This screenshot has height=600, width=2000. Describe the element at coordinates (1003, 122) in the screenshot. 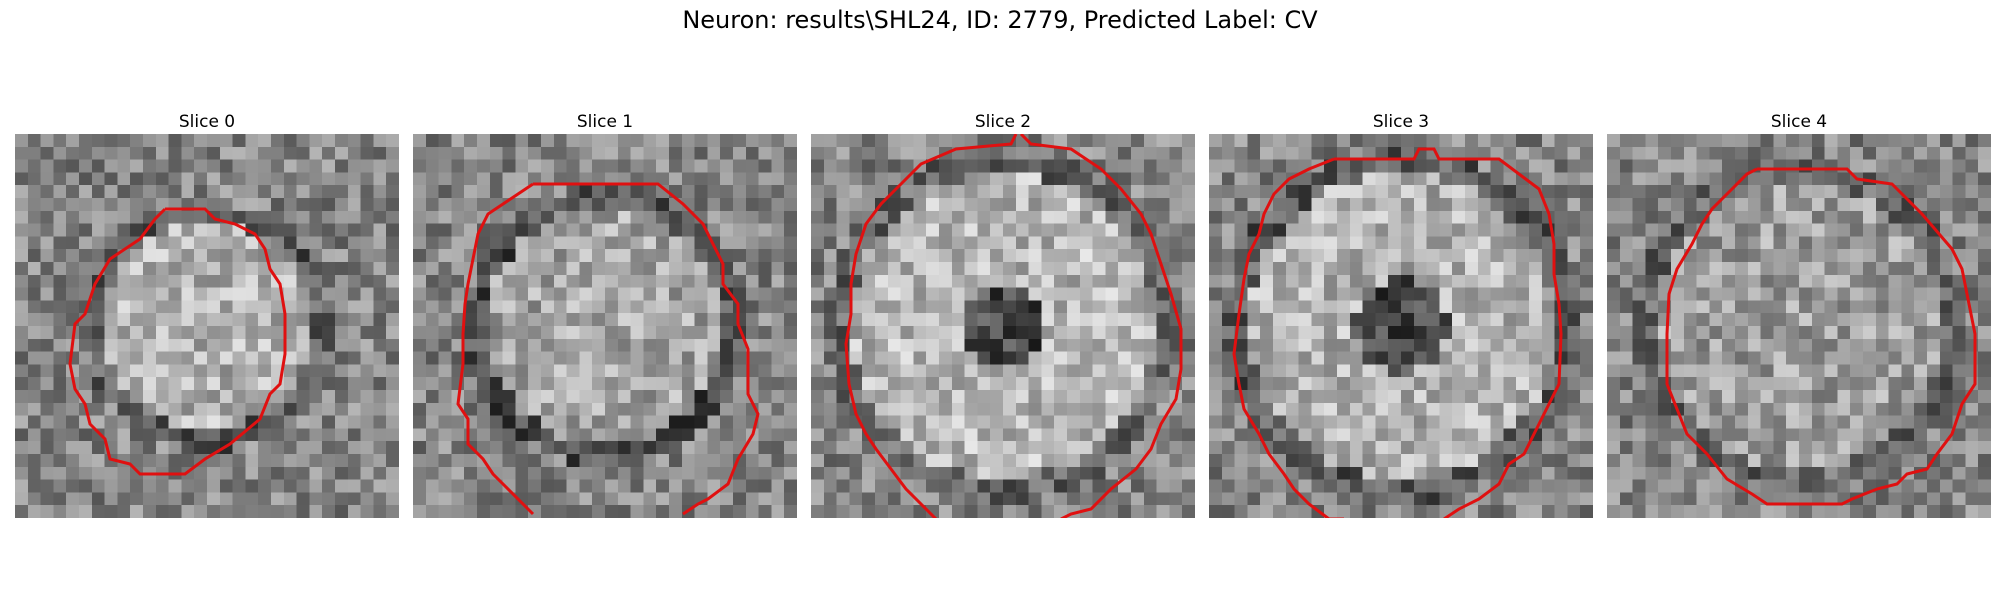

I see `slice-title: Slice 2` at that location.